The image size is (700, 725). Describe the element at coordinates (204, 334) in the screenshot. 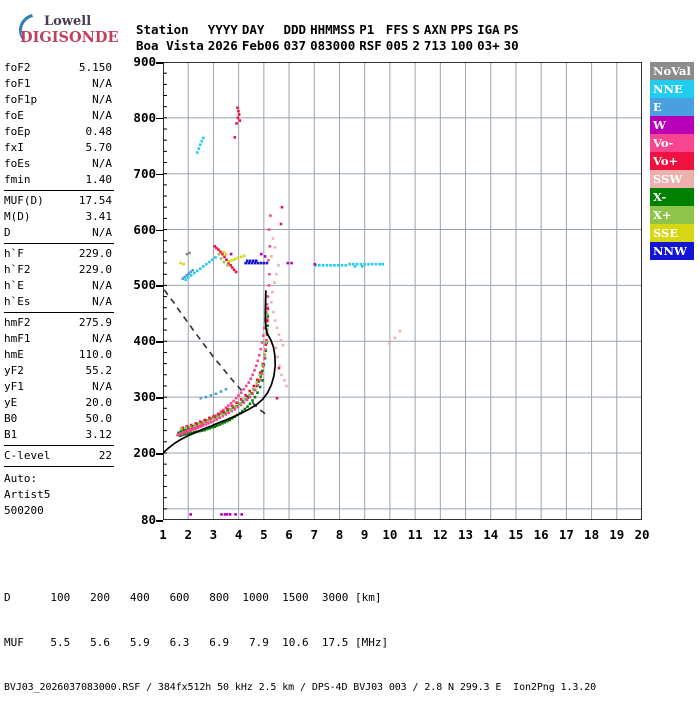

I see `series-e` at that location.